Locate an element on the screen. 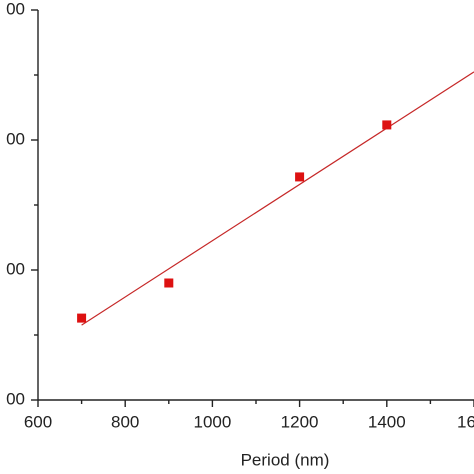 The height and width of the screenshot is (474, 474). x-axis-label: Period (nm) is located at coordinates (285, 459).